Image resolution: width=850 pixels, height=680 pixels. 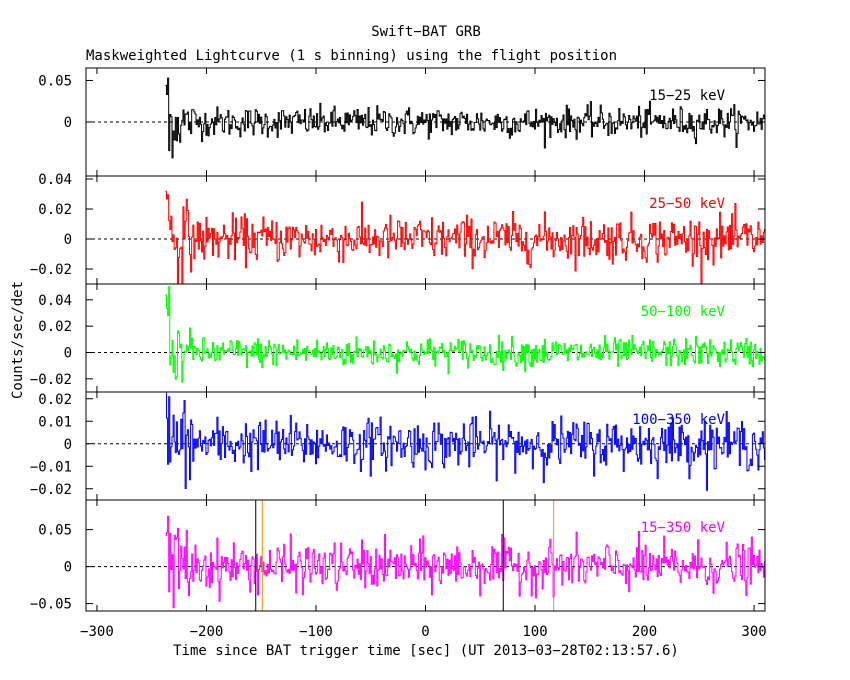 I want to click on panel-label: 15−350 keV, so click(x=683, y=528).